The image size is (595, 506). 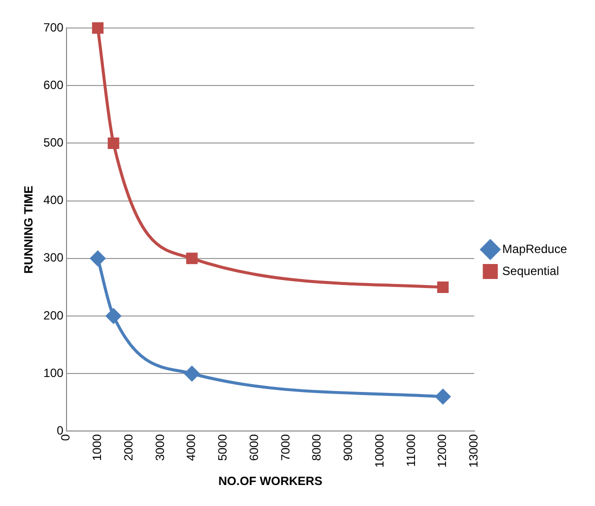 What do you see at coordinates (379, 451) in the screenshot?
I see `x-tick-label: 10000` at bounding box center [379, 451].